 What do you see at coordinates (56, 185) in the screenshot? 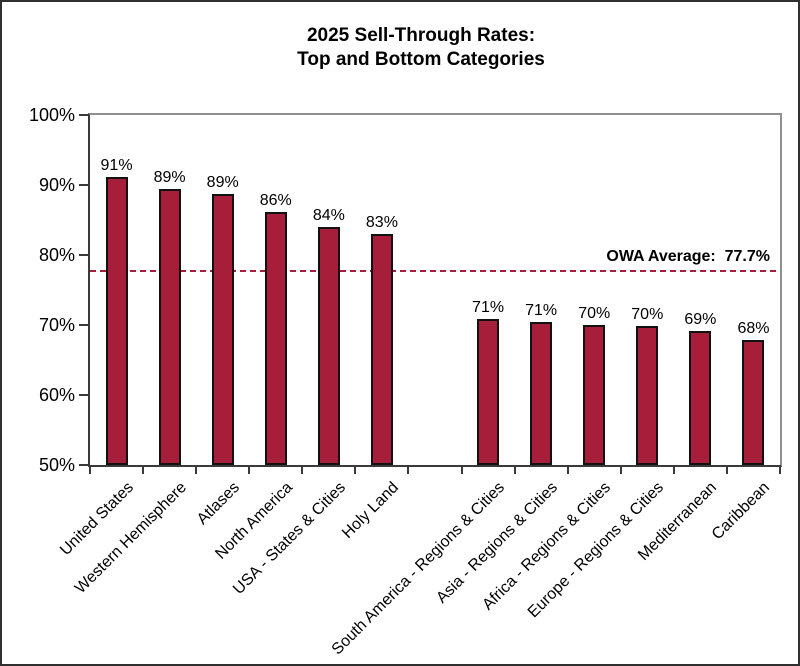
I see `y-axis-label: 90%` at bounding box center [56, 185].